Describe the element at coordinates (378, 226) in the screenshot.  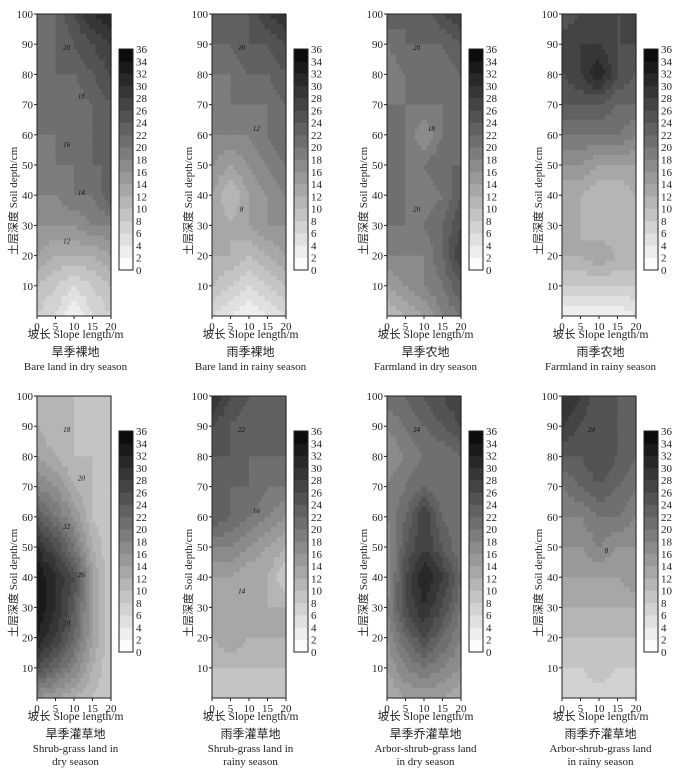
I see `y-tick-label: 30` at that location.